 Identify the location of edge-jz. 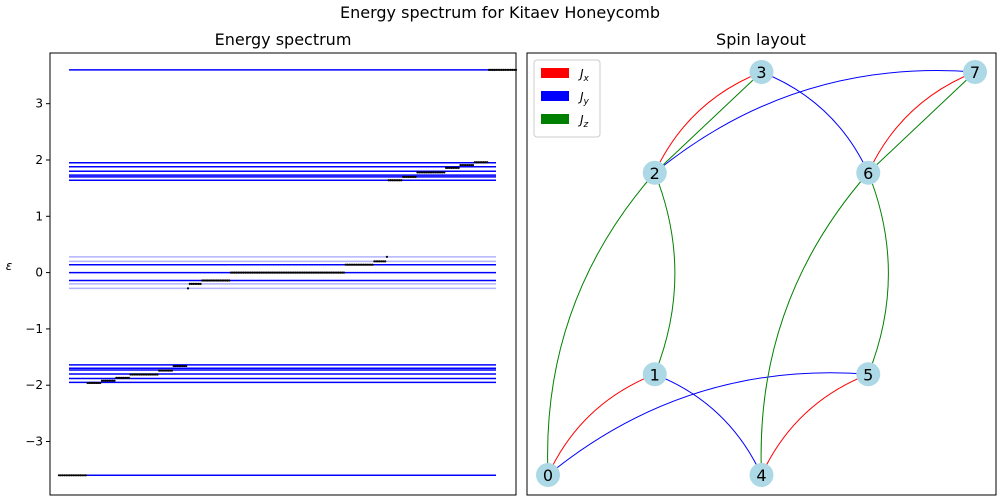
(601, 324).